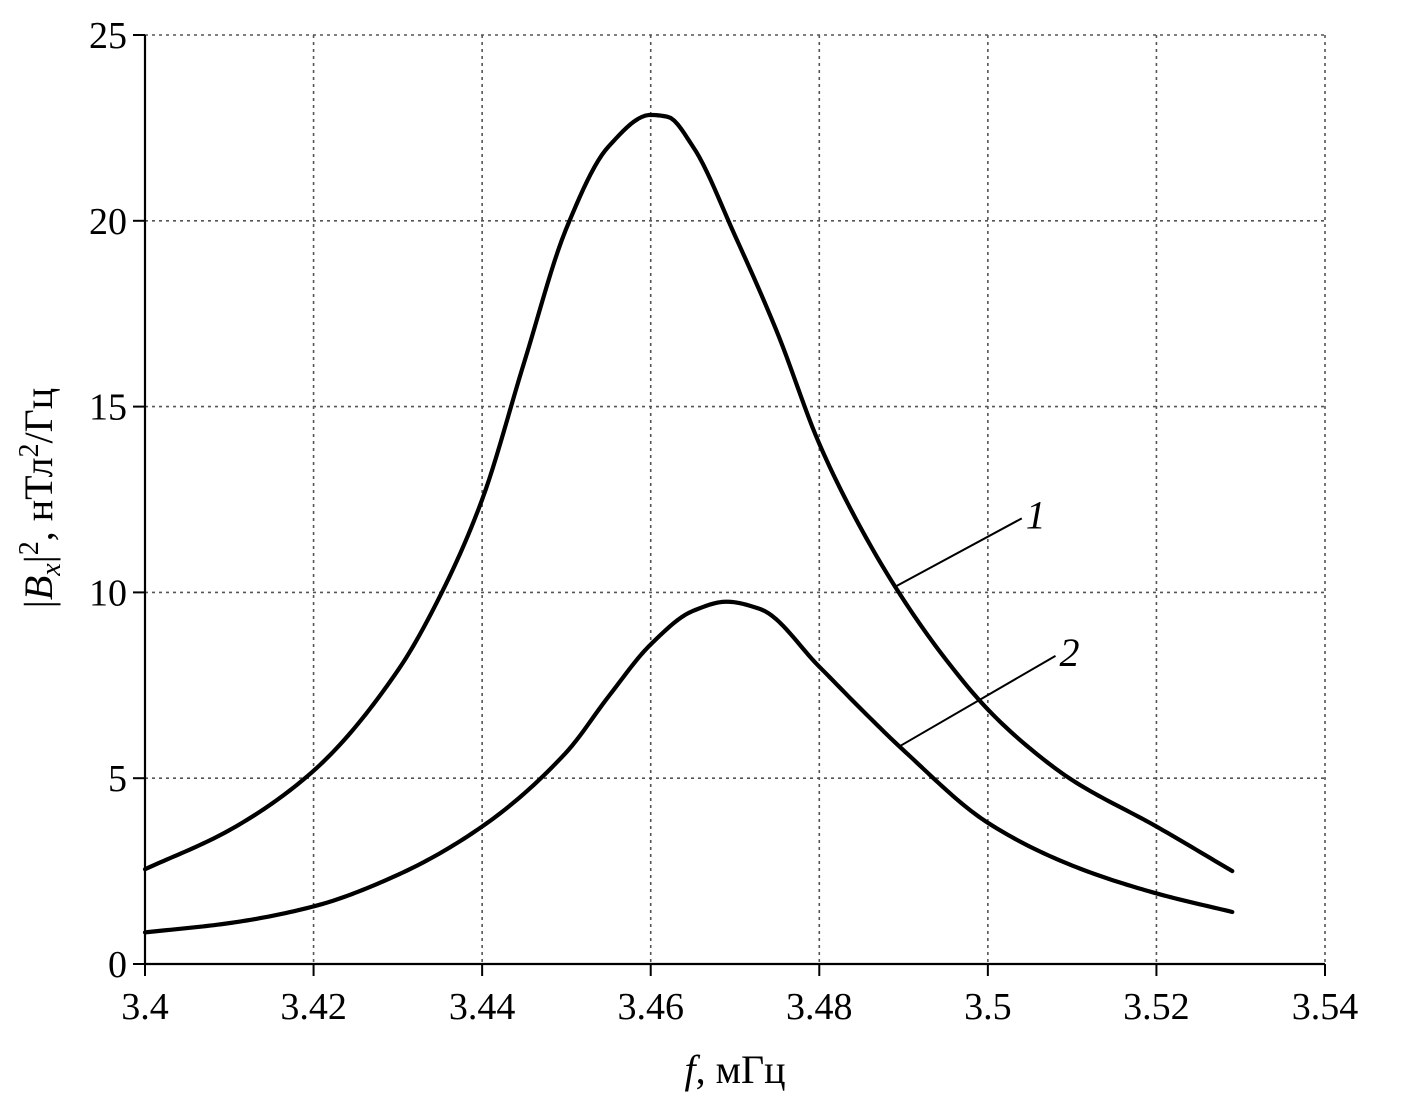  What do you see at coordinates (117, 965) in the screenshot?
I see `y-tick-label: 0` at bounding box center [117, 965].